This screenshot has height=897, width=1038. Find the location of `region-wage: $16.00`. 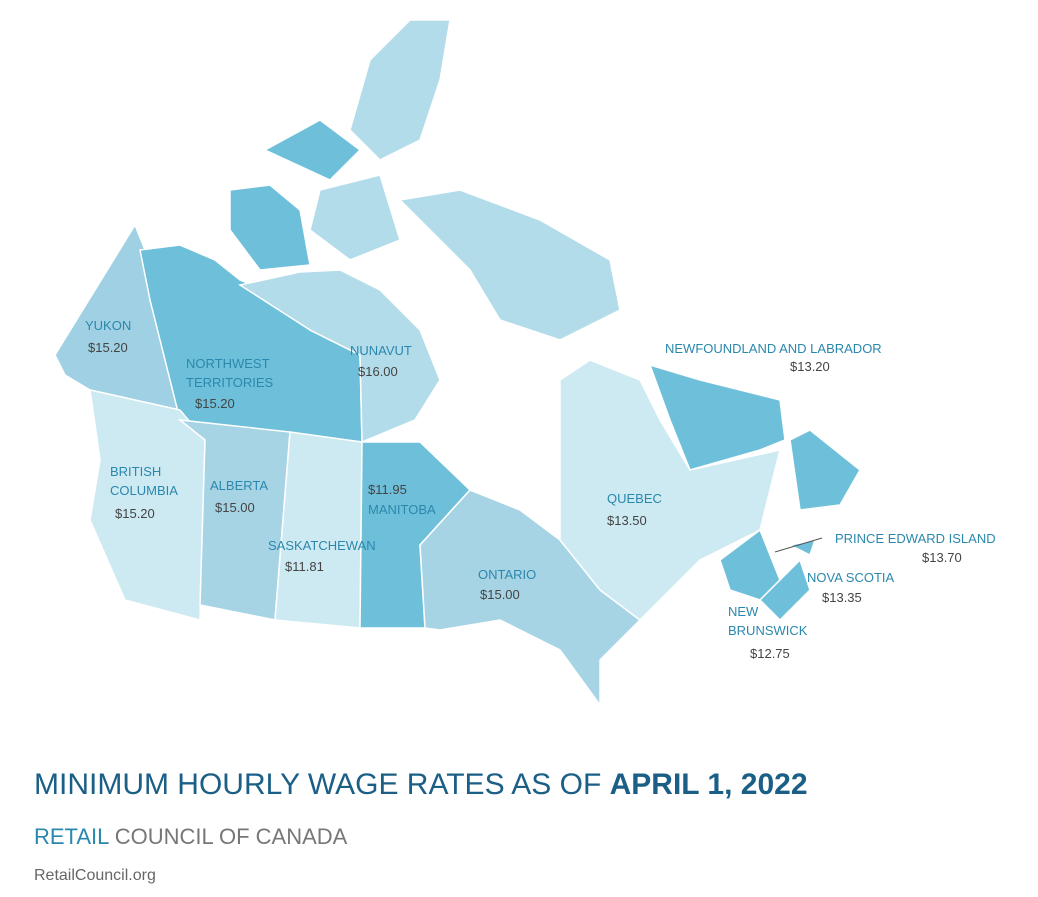

region-wage: $16.00 is located at coordinates (378, 371).